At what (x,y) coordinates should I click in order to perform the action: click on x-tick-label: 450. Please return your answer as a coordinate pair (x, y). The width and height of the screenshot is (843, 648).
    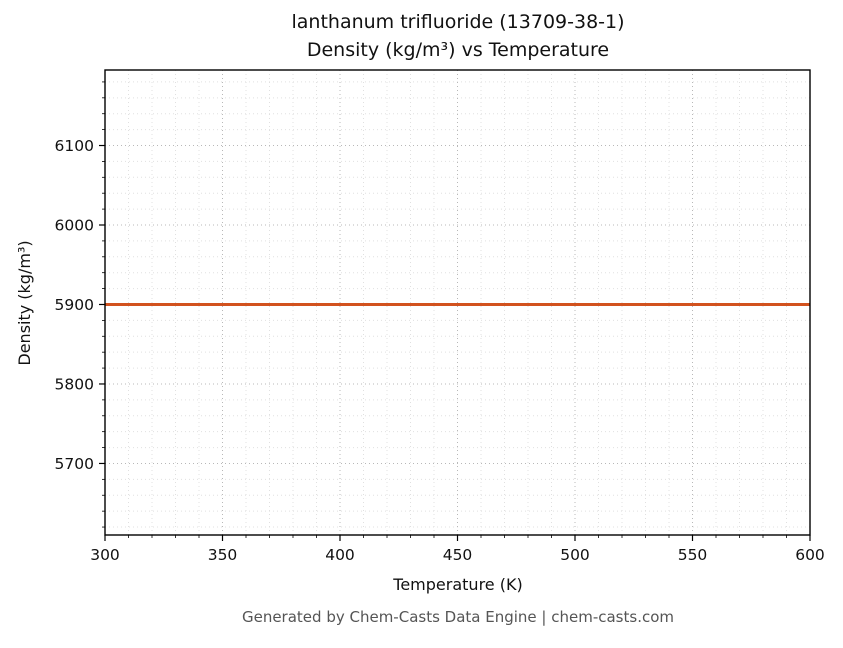
    Looking at the image, I should click on (458, 555).